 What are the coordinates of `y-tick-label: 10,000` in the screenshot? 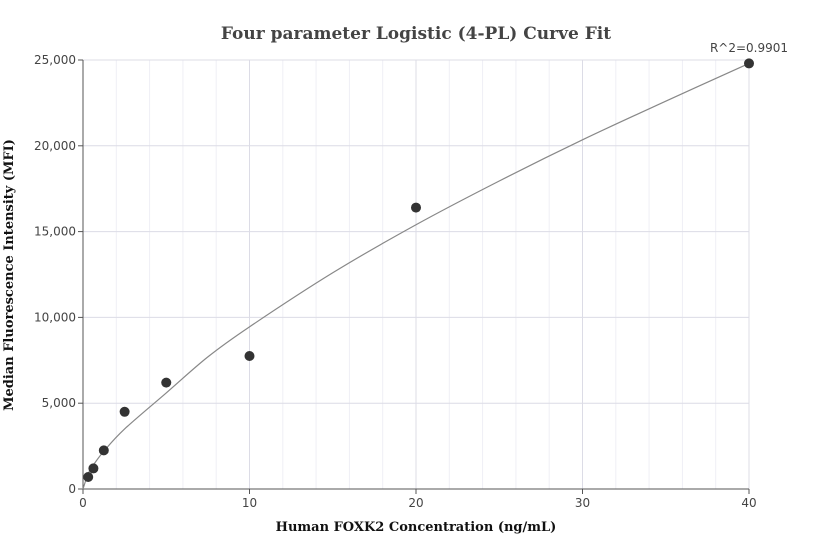 It's located at (55, 317).